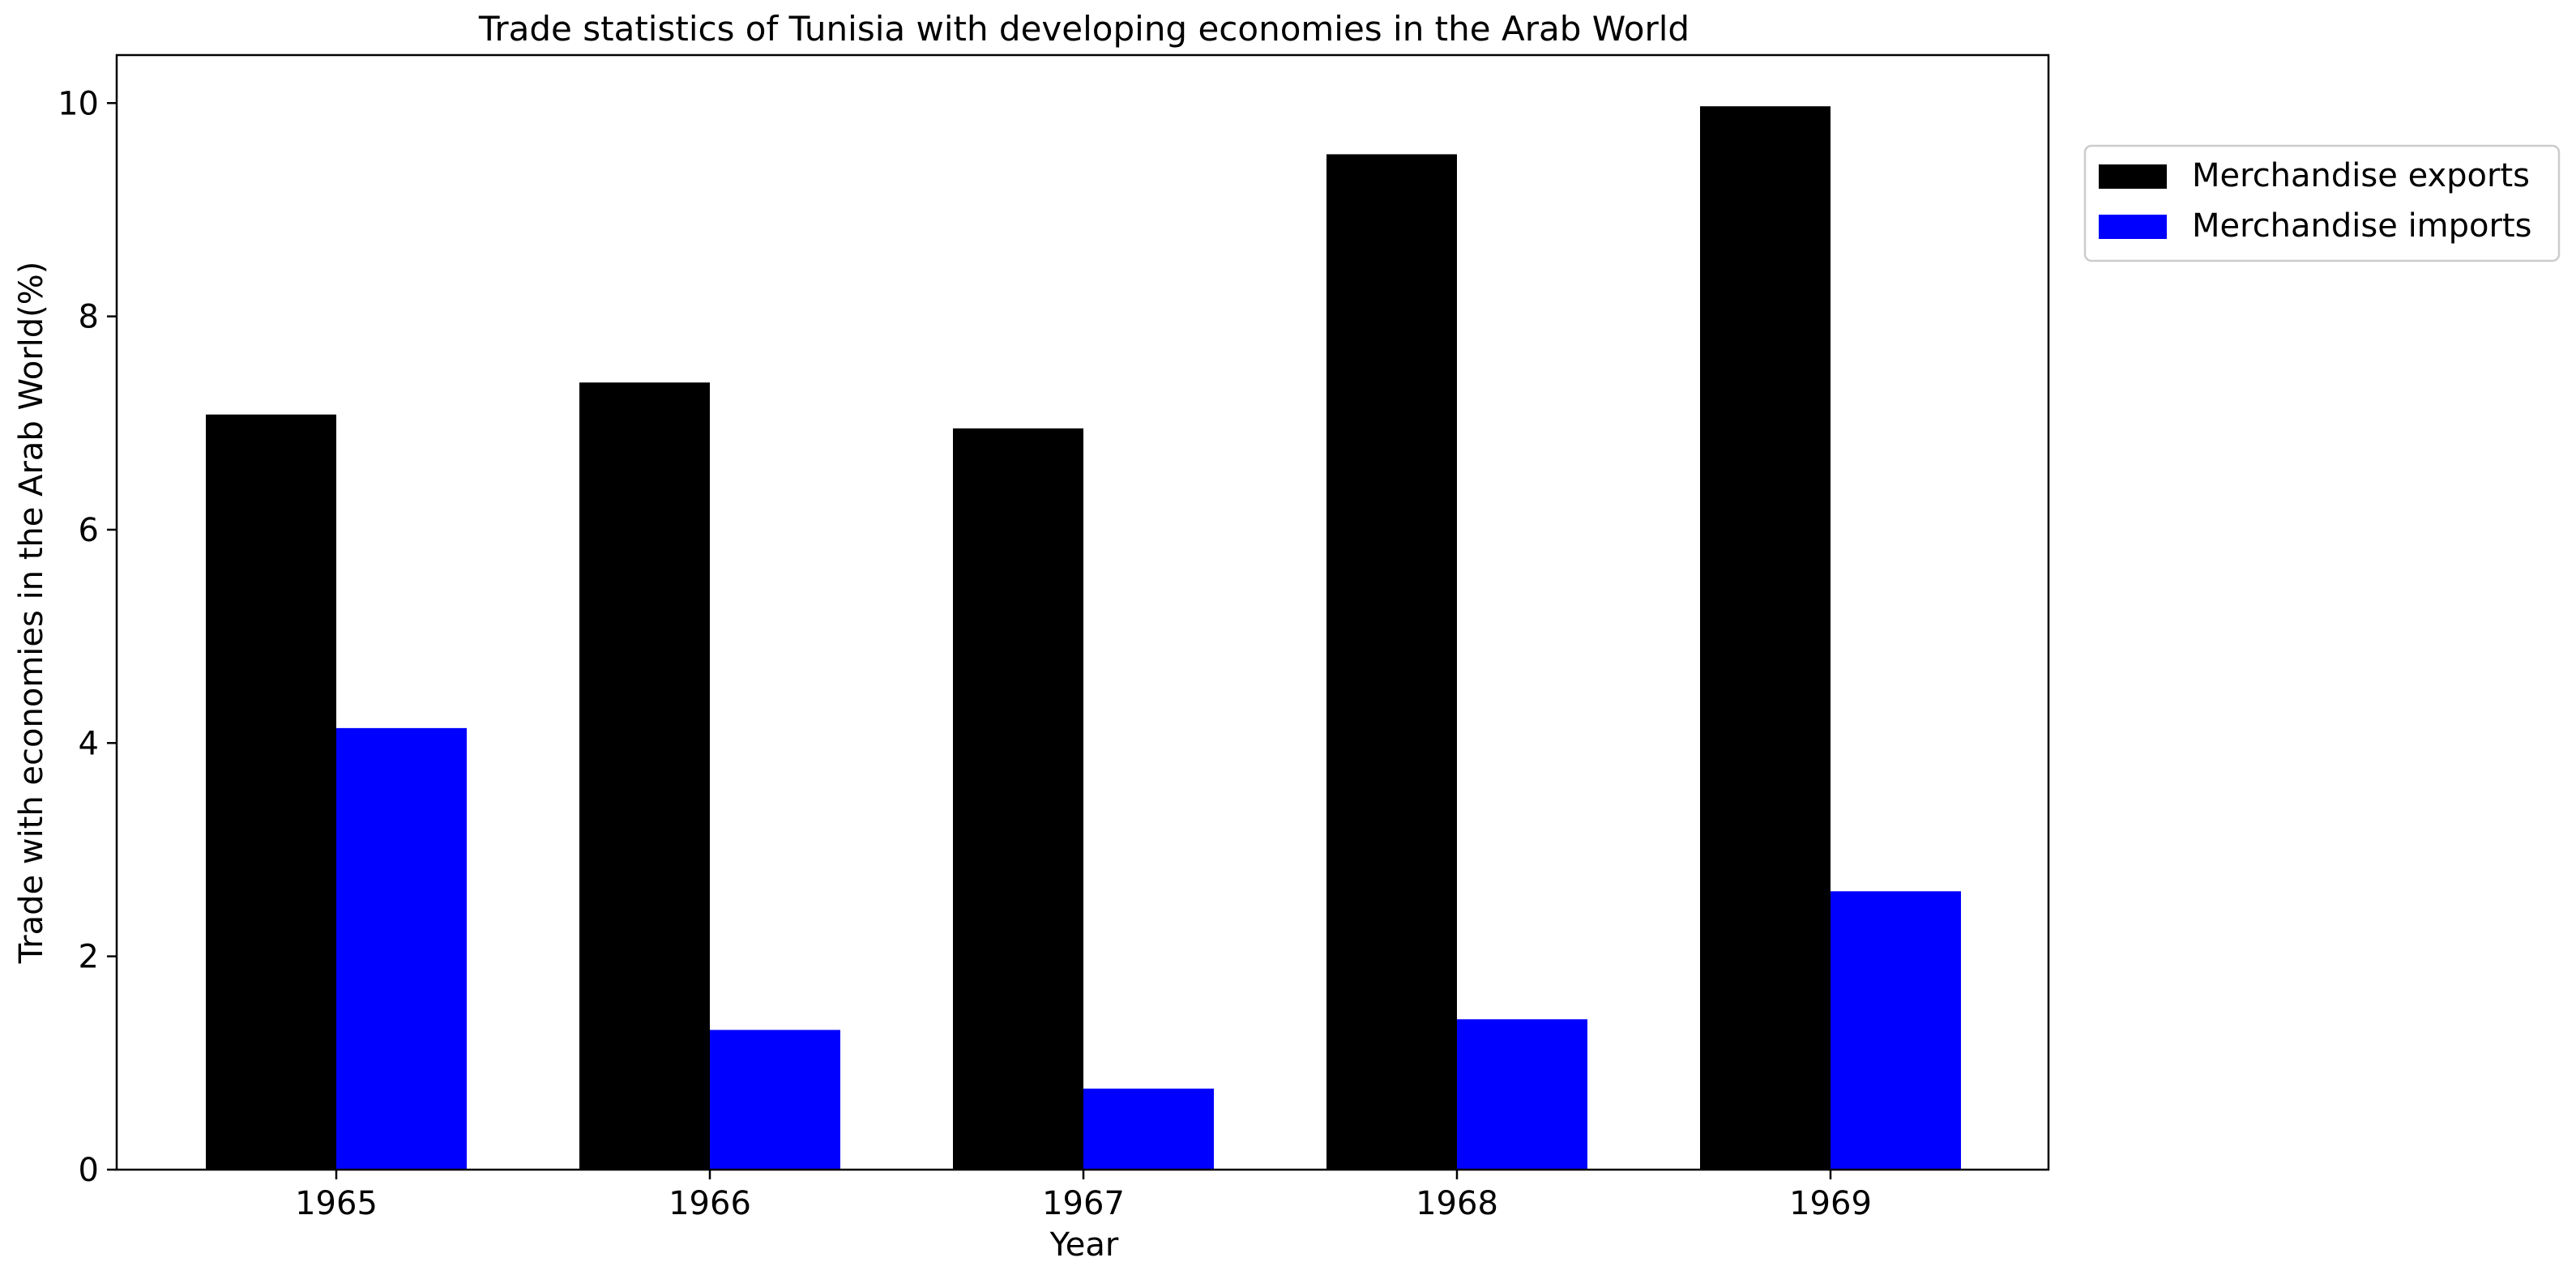 This screenshot has height=1279, width=2576. I want to click on y-tick-label: 2, so click(89, 957).